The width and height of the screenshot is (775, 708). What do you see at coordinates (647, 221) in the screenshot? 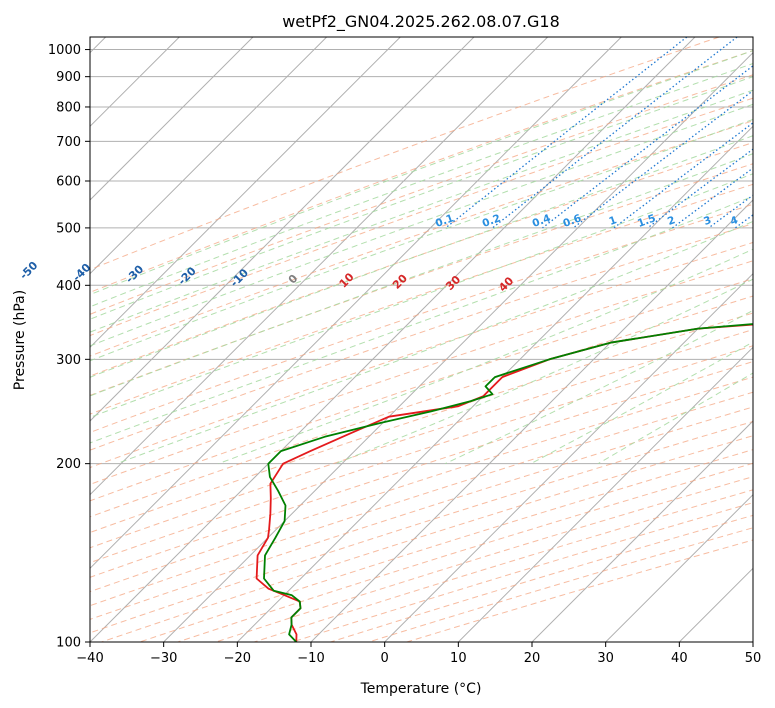
I see `mixing-ratio-label: 1.5` at bounding box center [647, 221].